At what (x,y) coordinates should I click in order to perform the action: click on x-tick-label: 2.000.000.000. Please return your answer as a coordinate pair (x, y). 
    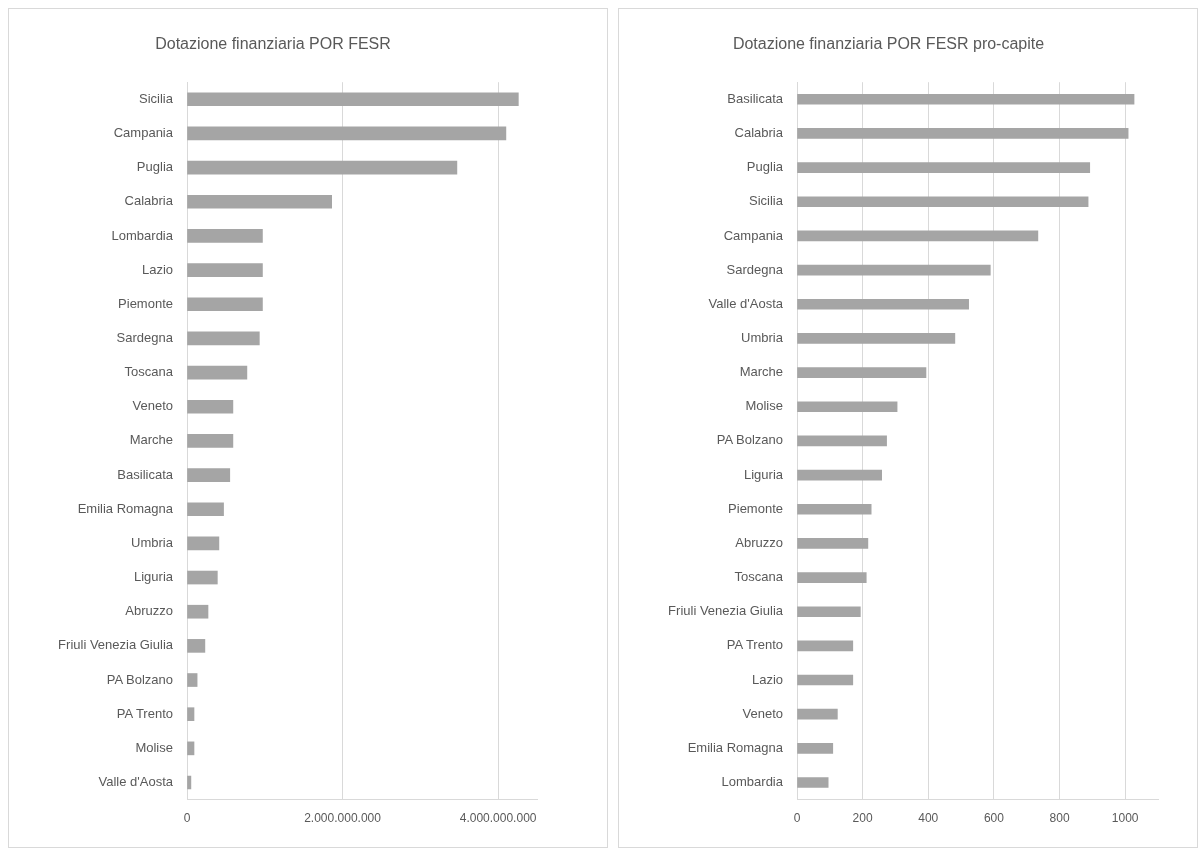
    Looking at the image, I should click on (343, 818).